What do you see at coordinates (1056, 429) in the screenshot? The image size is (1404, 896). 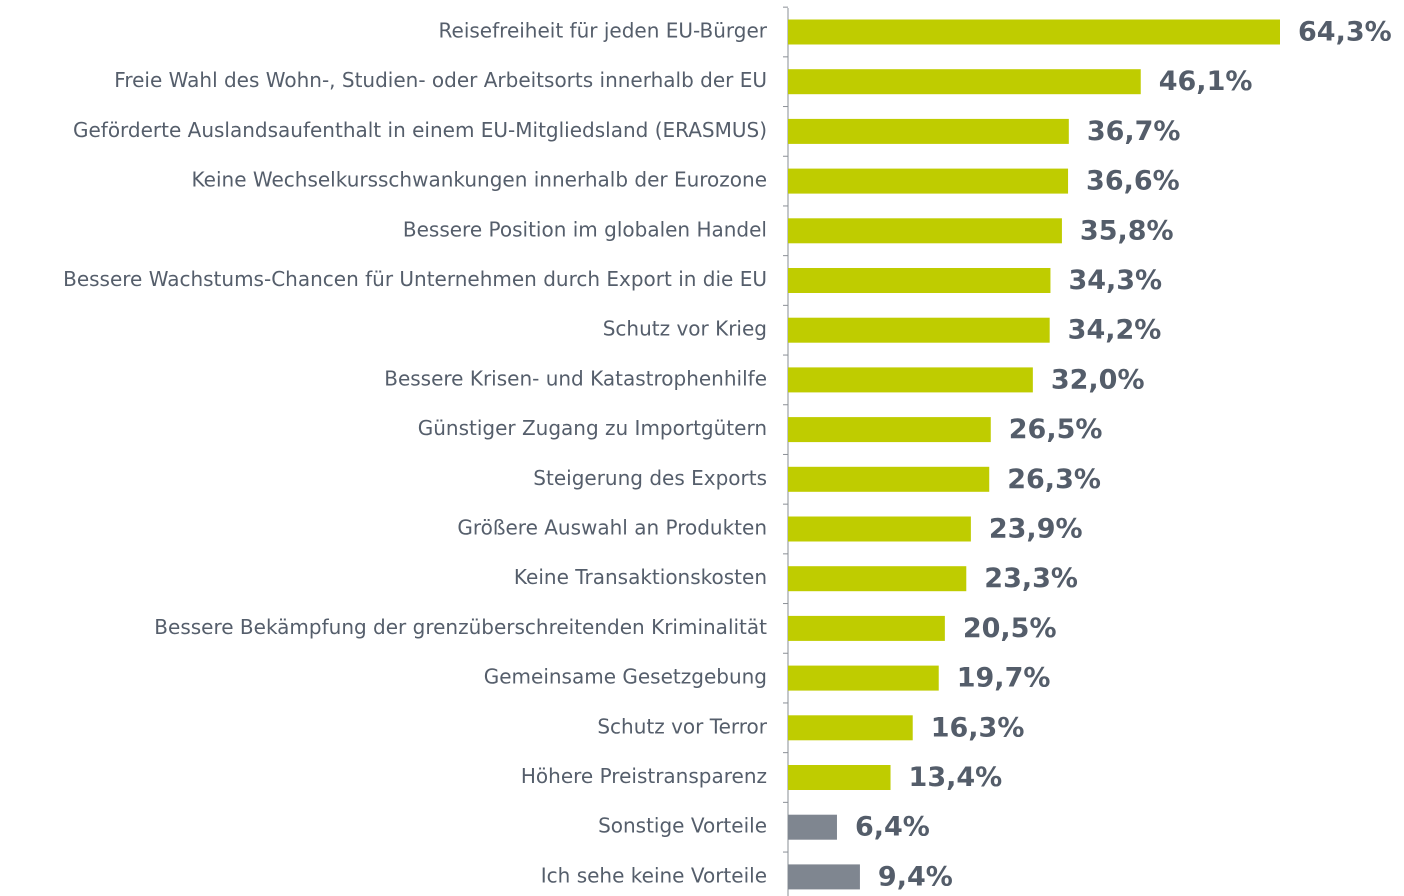 I see `value-label: 26,5%` at bounding box center [1056, 429].